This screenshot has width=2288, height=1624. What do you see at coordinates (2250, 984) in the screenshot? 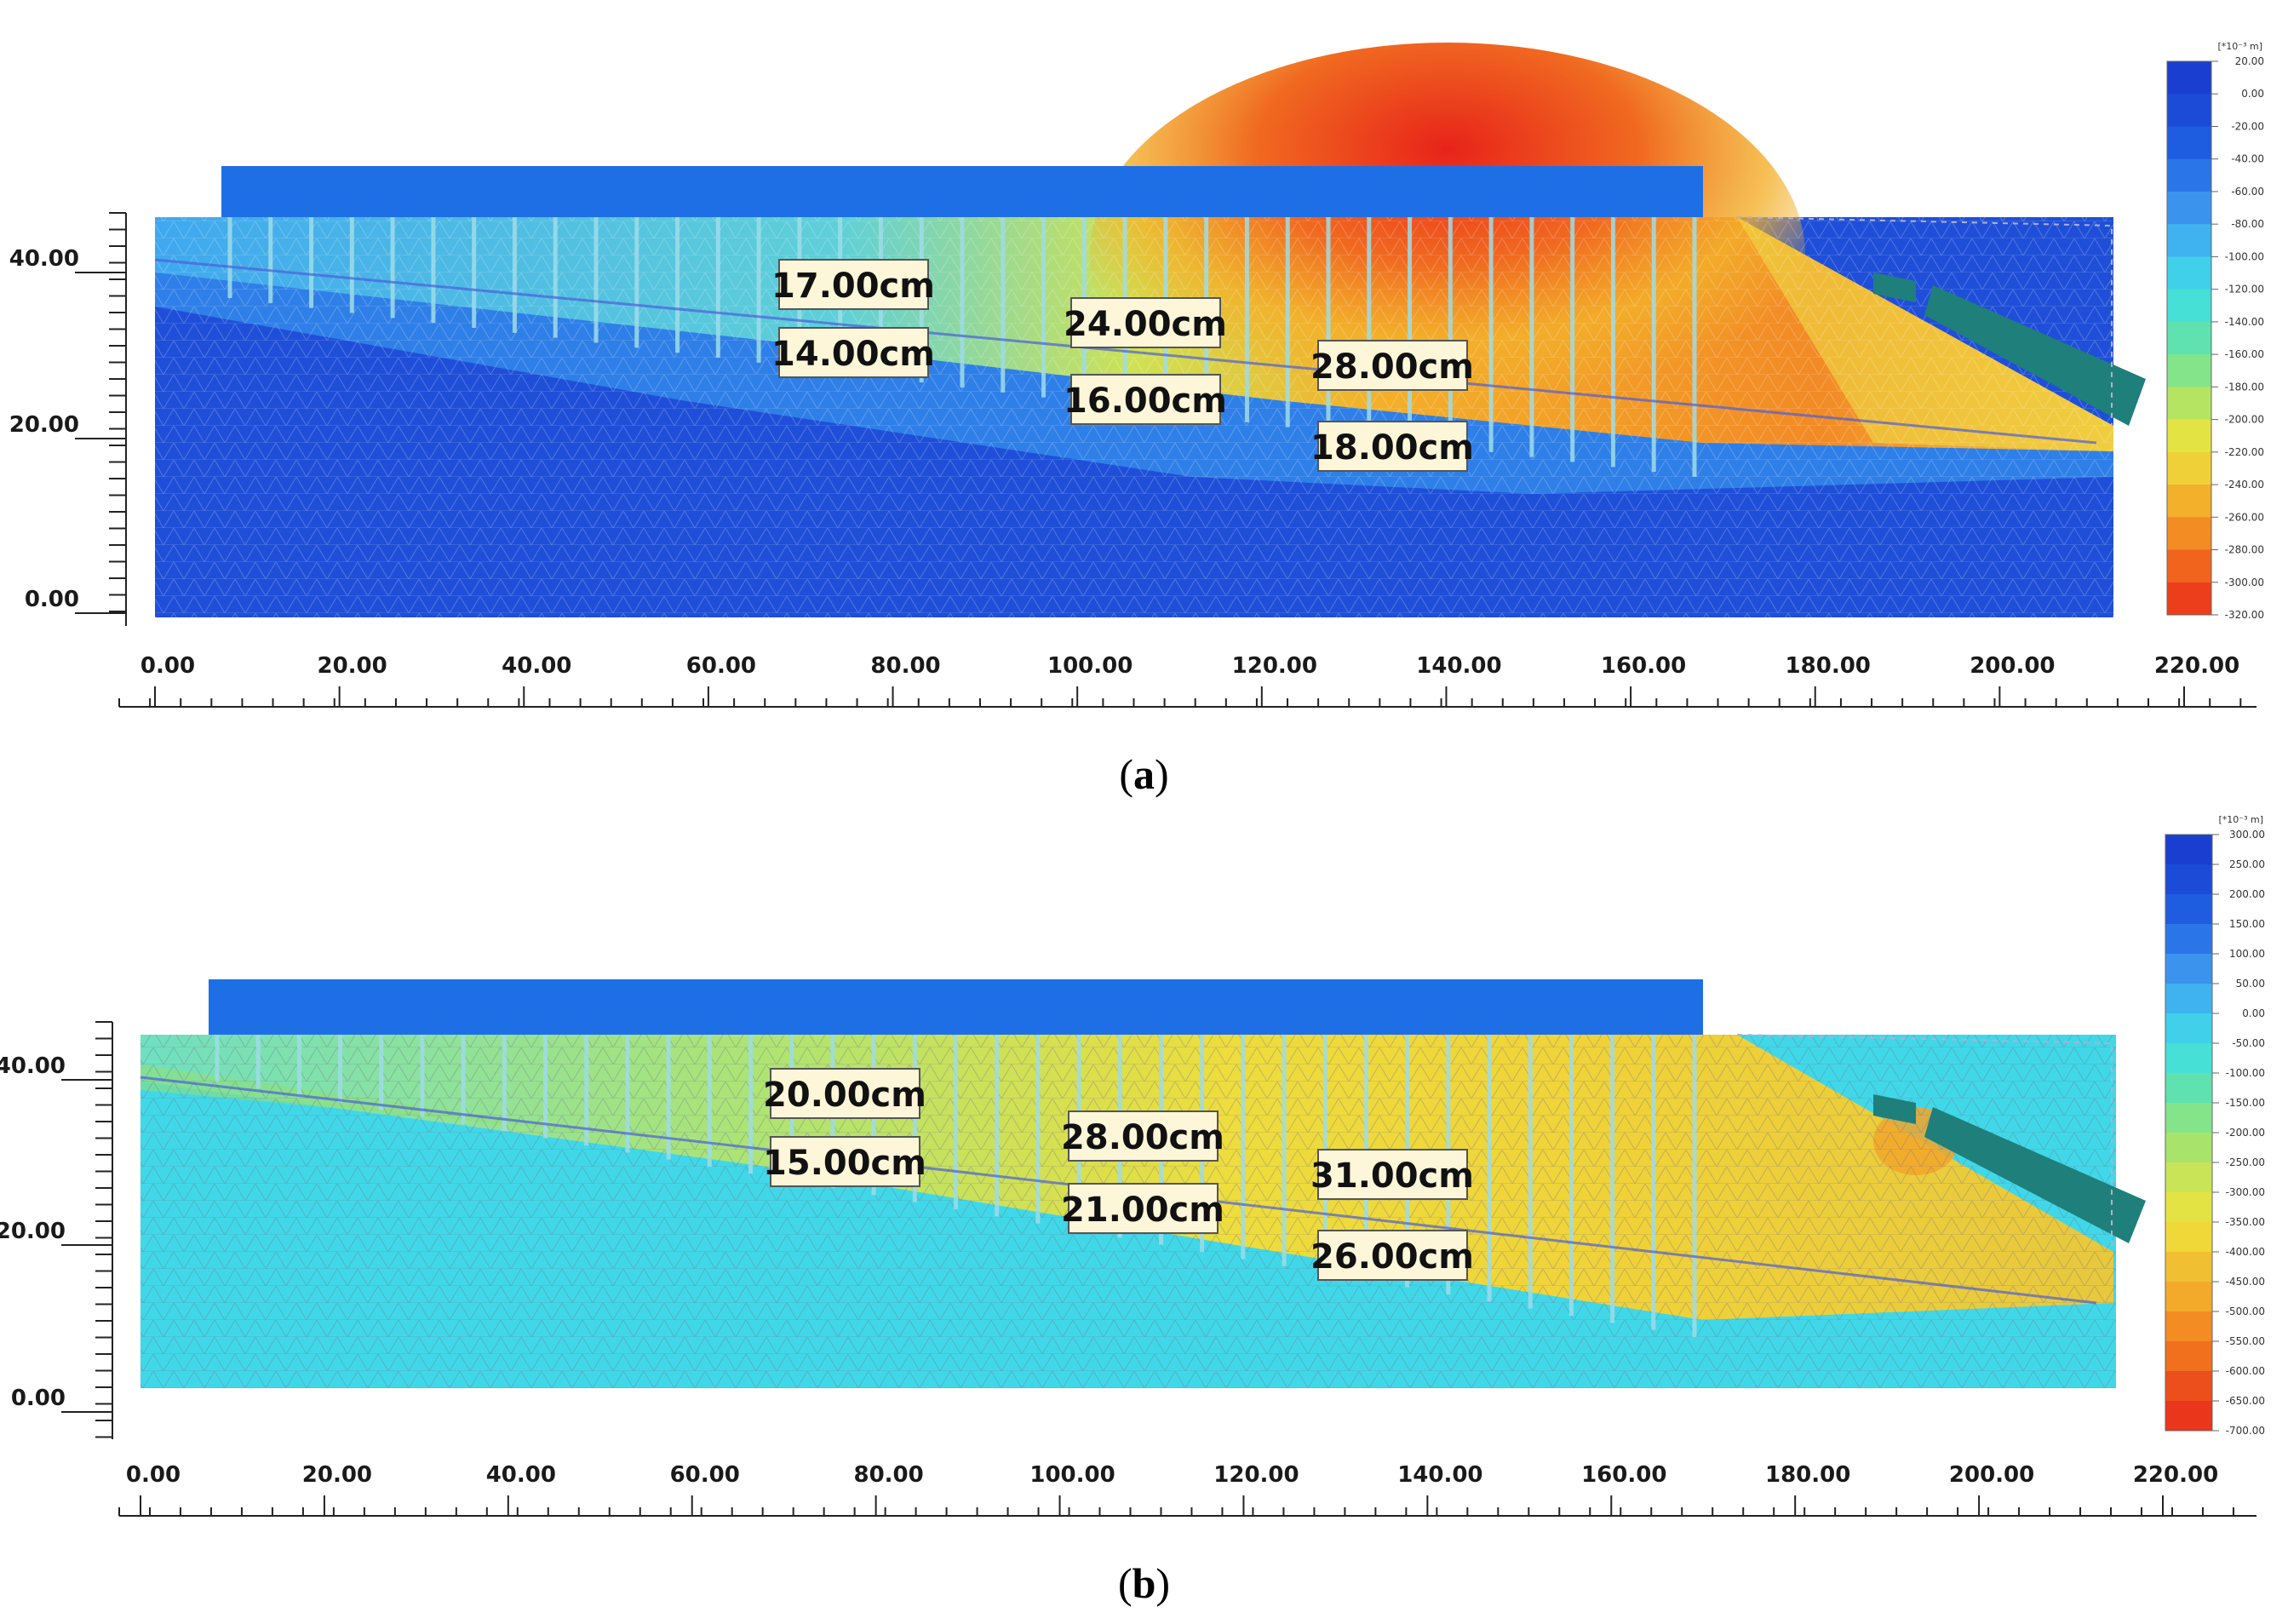
I see `legend-value: 50.00` at bounding box center [2250, 984].